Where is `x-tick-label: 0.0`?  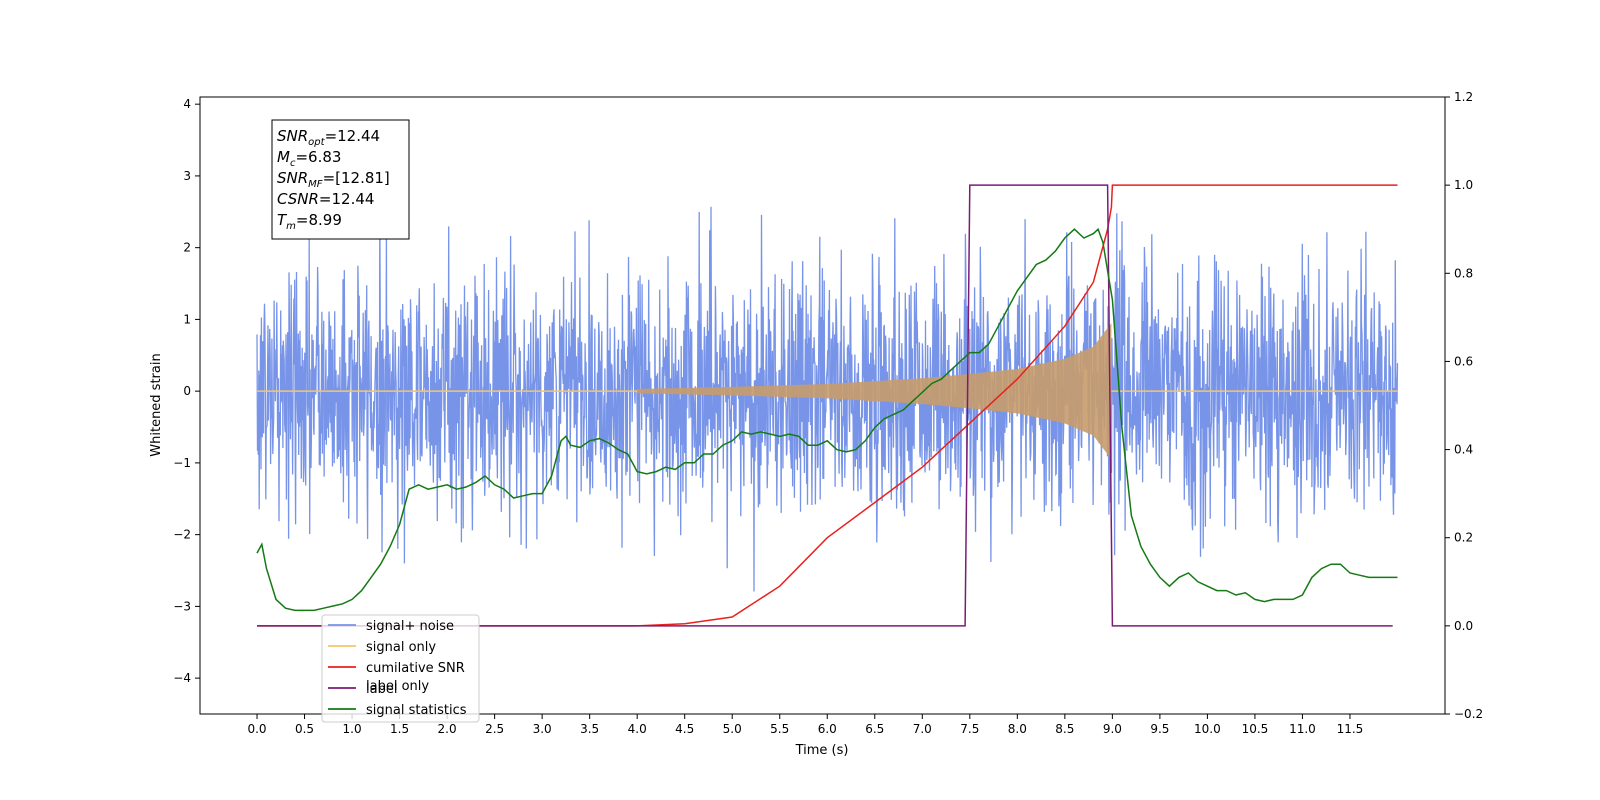
x-tick-label: 0.0 is located at coordinates (256, 729).